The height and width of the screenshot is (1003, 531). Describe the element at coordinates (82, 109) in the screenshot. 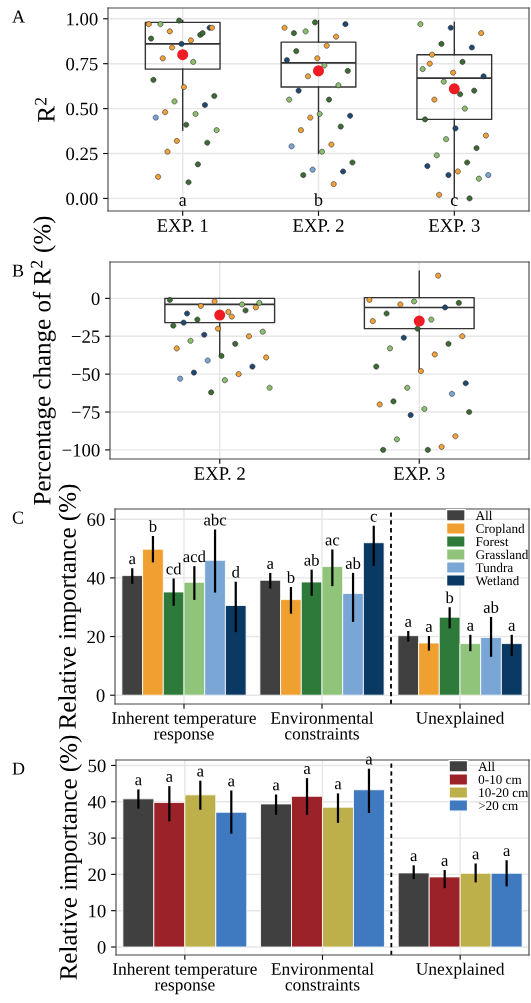

I see `y-tick-label: 0.50` at that location.